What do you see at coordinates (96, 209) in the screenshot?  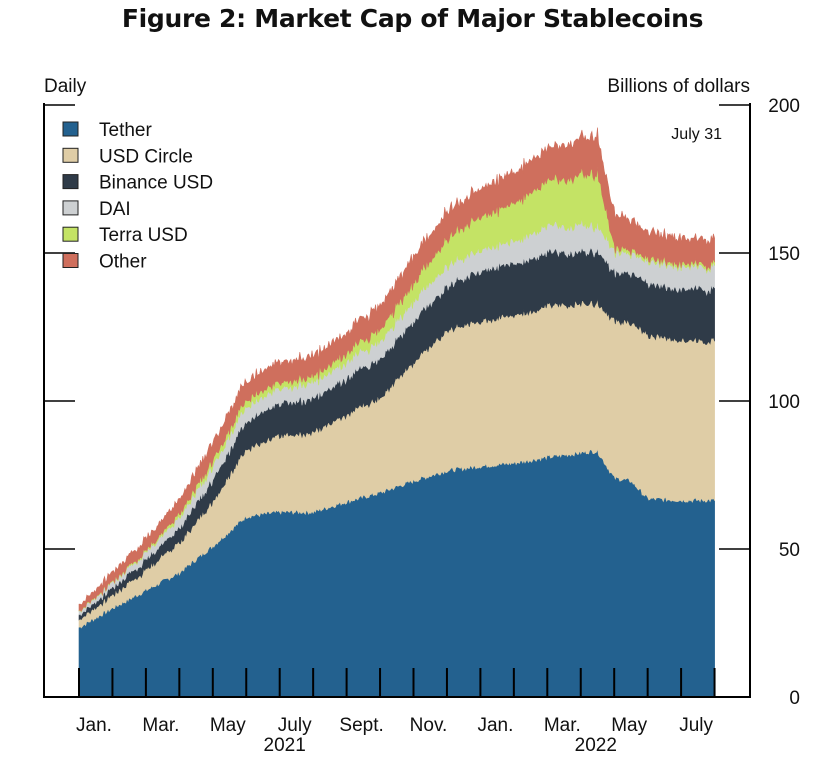 I see `legend-item-dai: DAI` at bounding box center [96, 209].